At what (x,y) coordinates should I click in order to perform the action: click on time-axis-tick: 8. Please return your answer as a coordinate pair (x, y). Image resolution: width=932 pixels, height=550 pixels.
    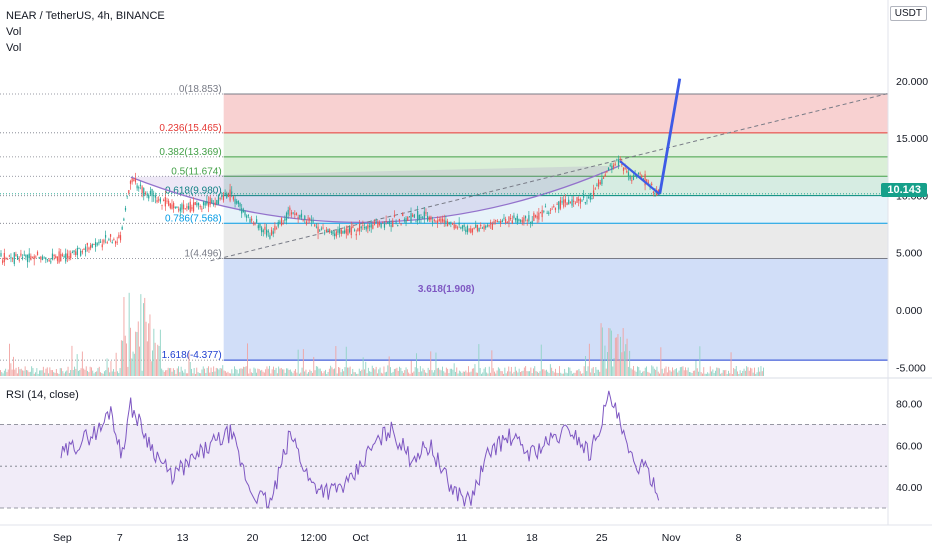
    Looking at the image, I should click on (739, 538).